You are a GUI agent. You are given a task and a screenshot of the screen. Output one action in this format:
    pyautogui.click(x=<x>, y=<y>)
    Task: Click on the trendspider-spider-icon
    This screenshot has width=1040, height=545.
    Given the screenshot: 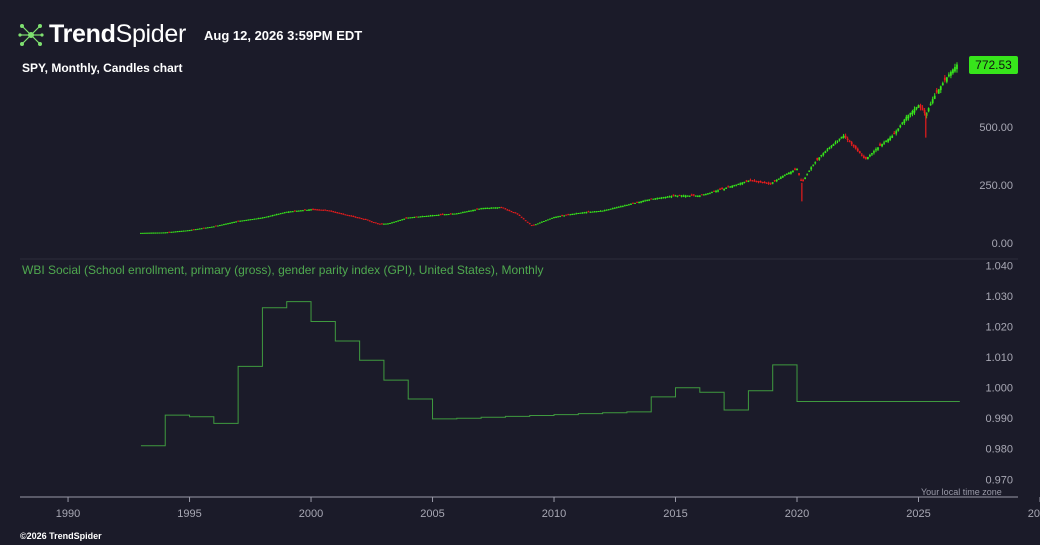 What is the action you would take?
    pyautogui.click(x=31, y=34)
    